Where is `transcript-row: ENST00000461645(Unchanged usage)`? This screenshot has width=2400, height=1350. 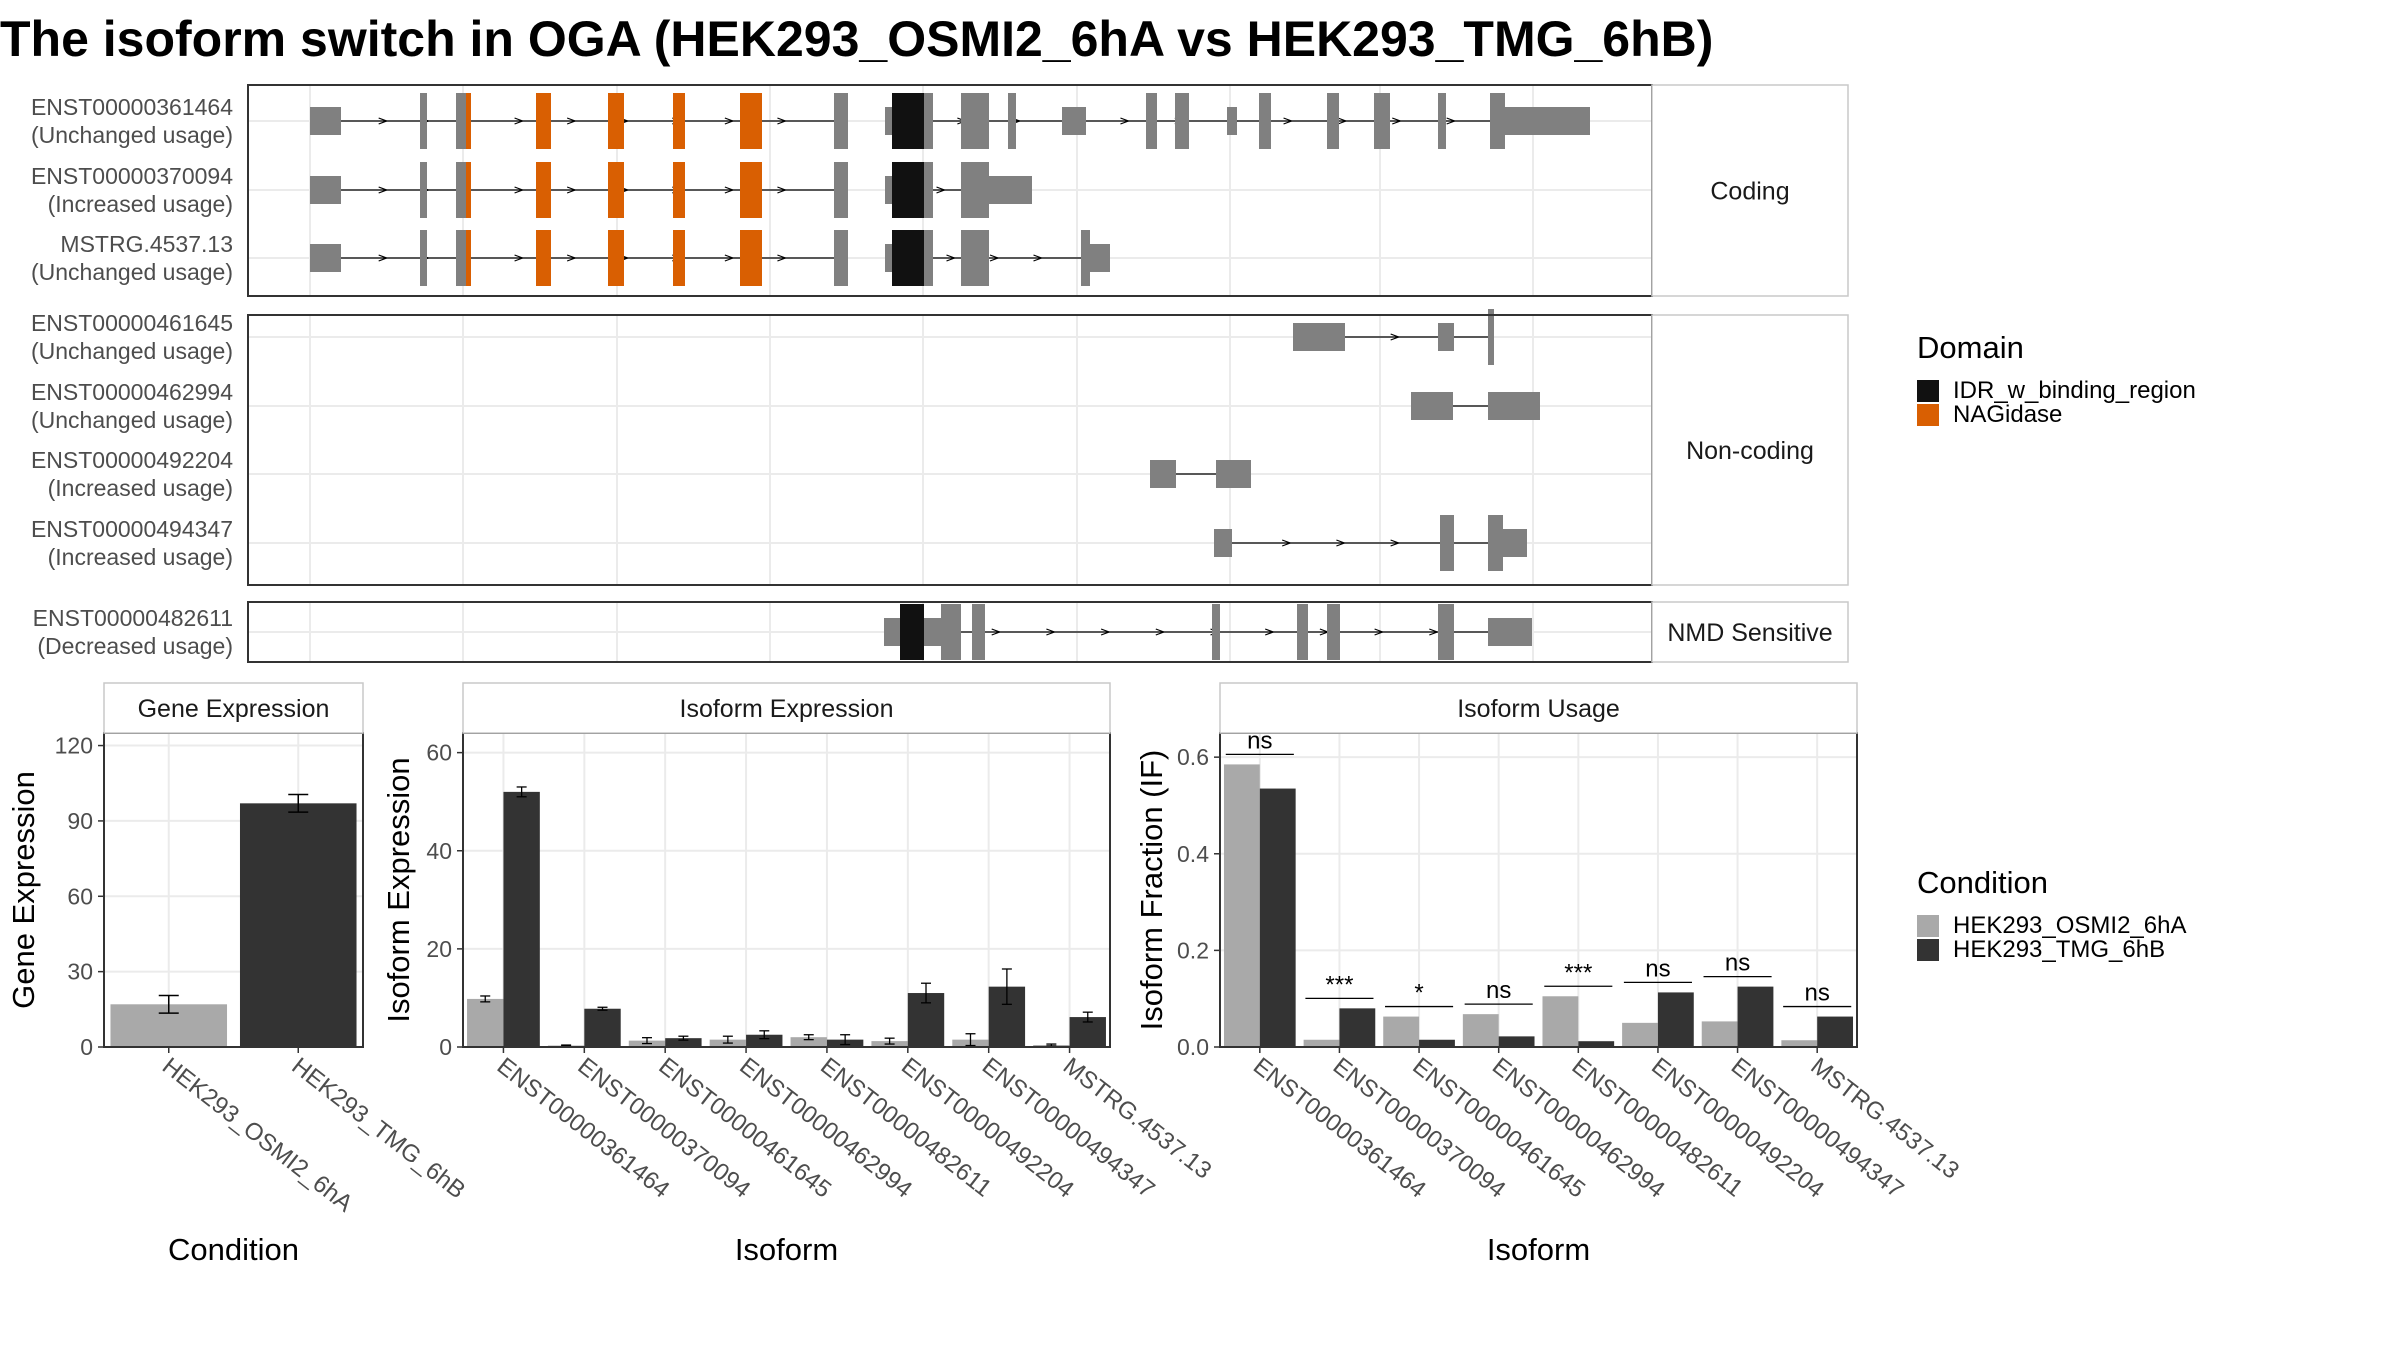
transcript-row: ENST00000461645(Unchanged usage) is located at coordinates (841, 337).